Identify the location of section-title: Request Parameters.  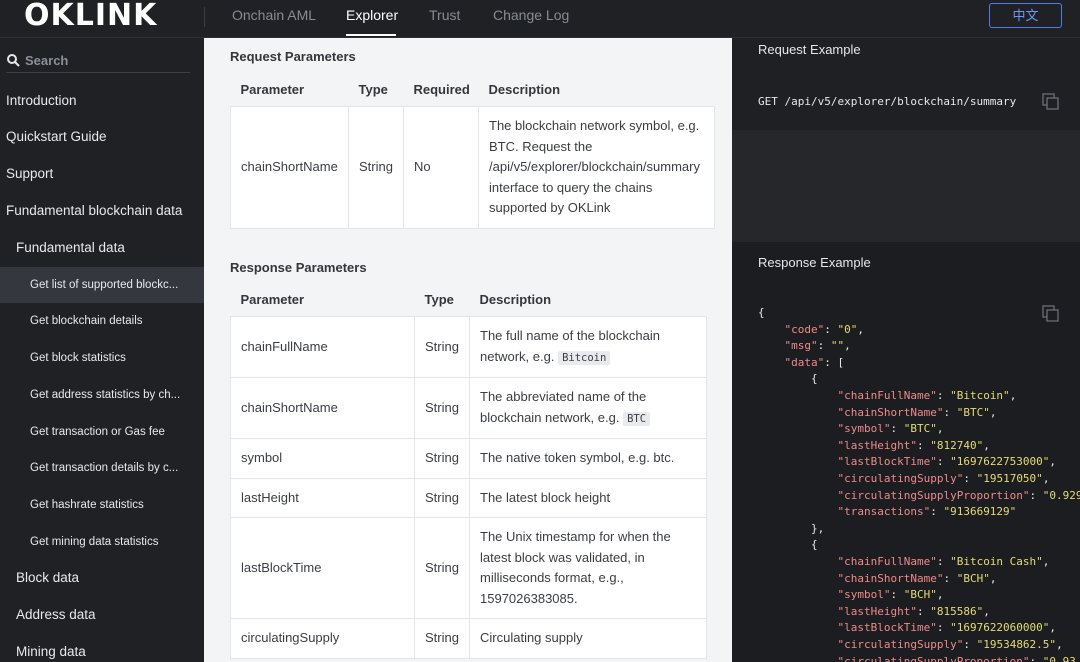
(293, 56).